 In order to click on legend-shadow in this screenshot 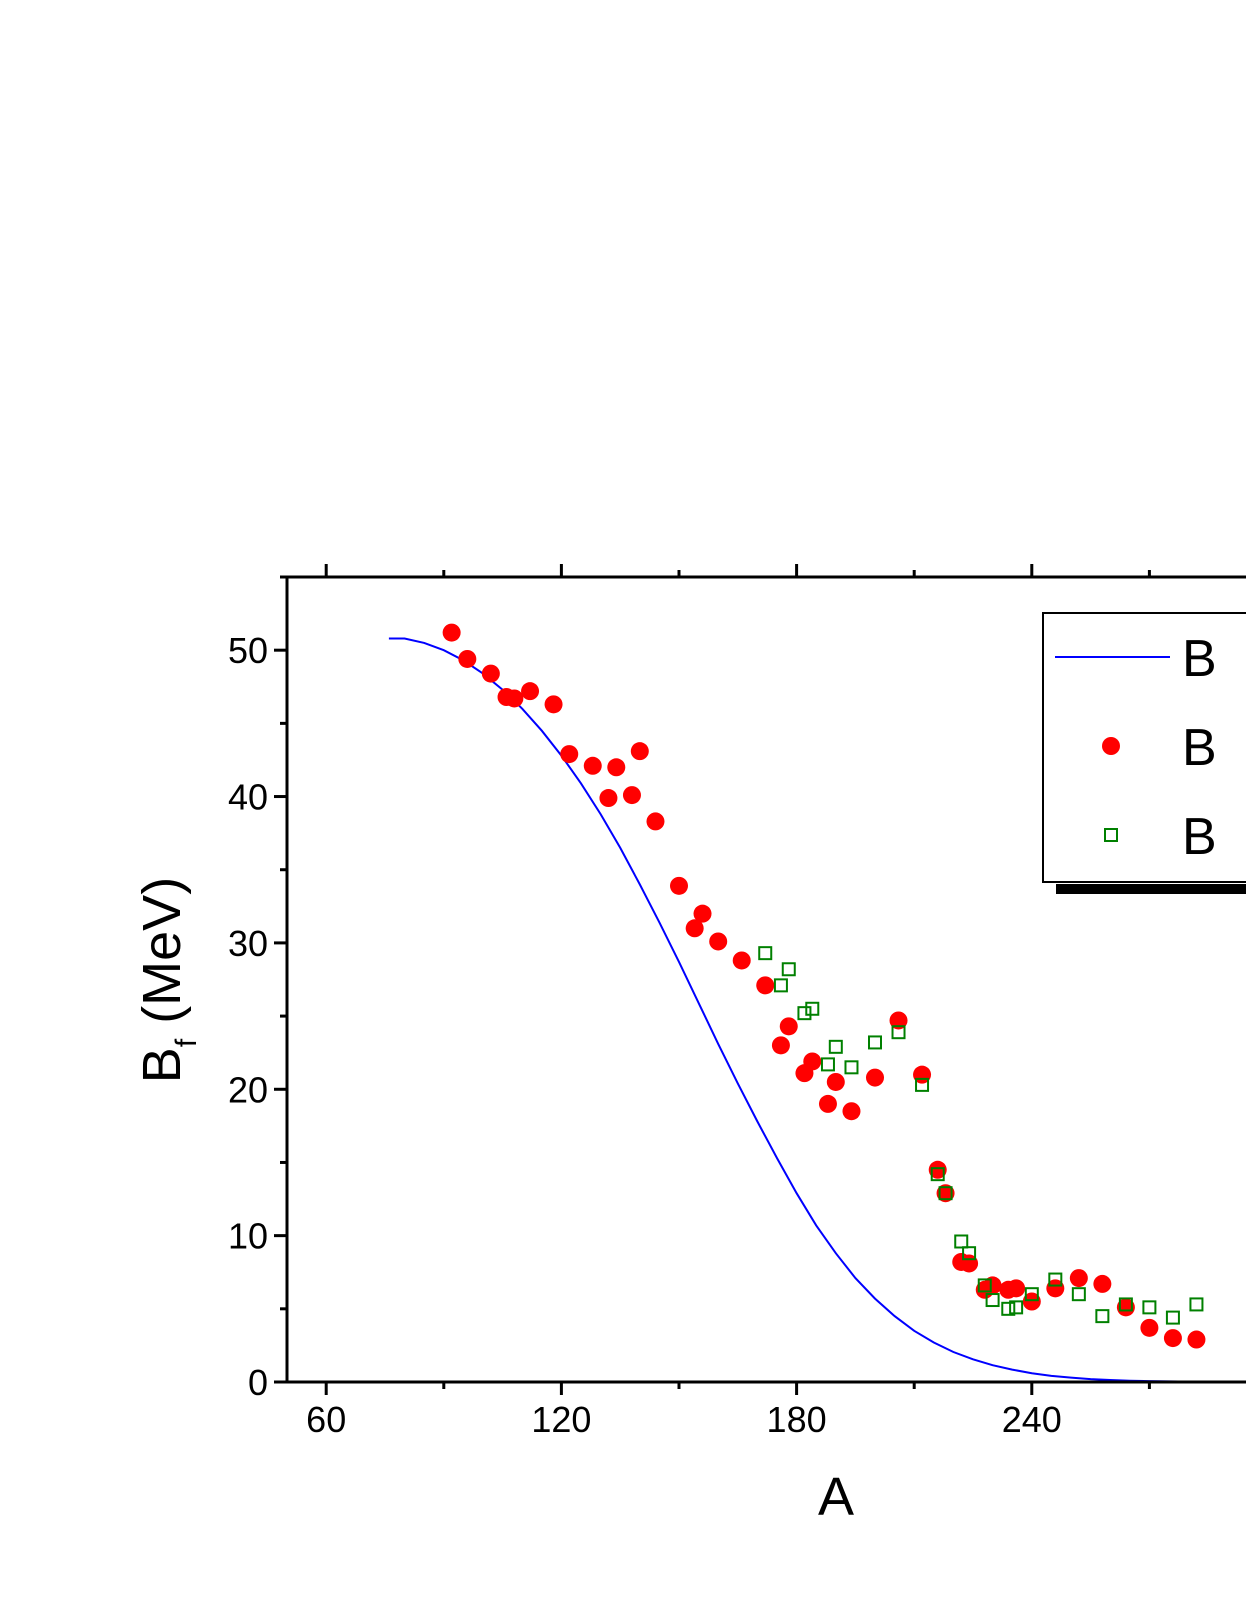, I will do `click(1151, 889)`.